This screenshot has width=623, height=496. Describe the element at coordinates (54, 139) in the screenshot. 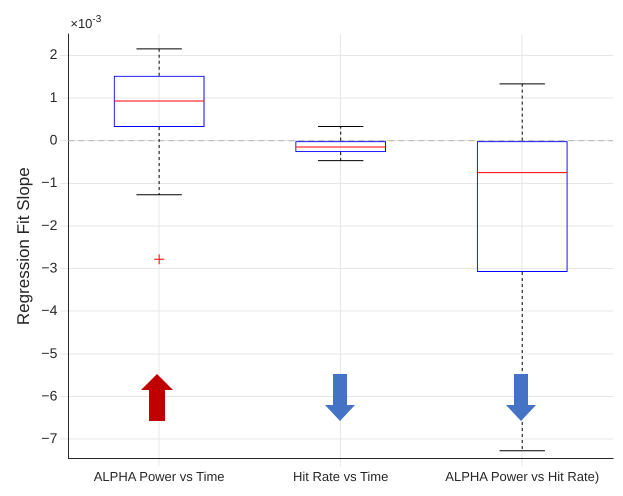

I see `y-tick-label: 0` at that location.